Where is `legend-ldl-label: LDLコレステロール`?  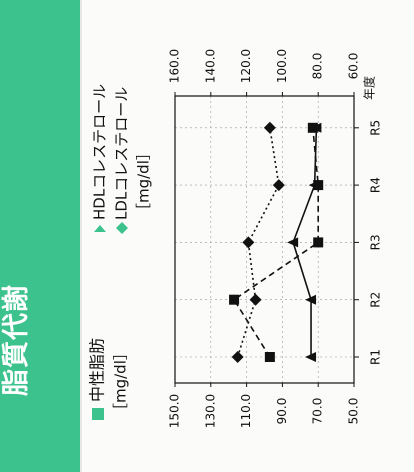 legend-ldl-label: LDLコレステロール is located at coordinates (122, 153).